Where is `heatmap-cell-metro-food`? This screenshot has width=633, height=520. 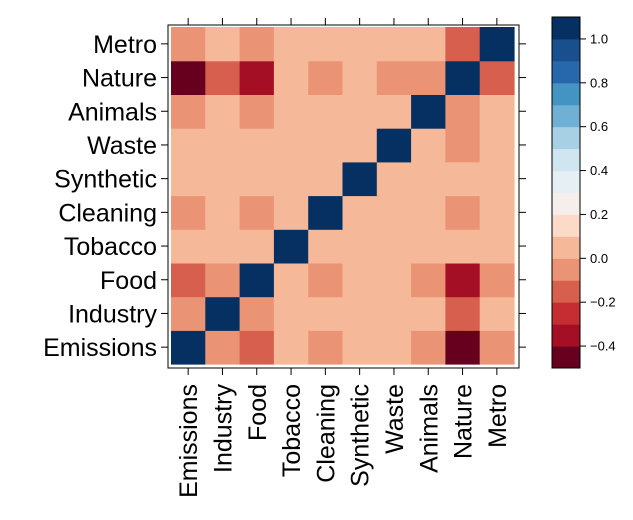
heatmap-cell-metro-food is located at coordinates (257, 44).